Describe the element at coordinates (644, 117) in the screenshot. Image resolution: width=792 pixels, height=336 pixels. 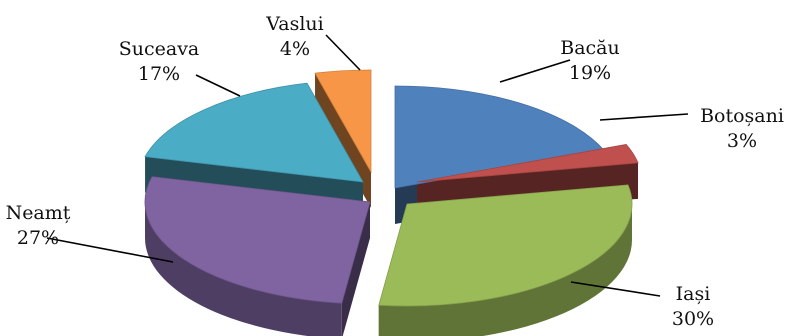
I see `leader-line-botoani` at that location.